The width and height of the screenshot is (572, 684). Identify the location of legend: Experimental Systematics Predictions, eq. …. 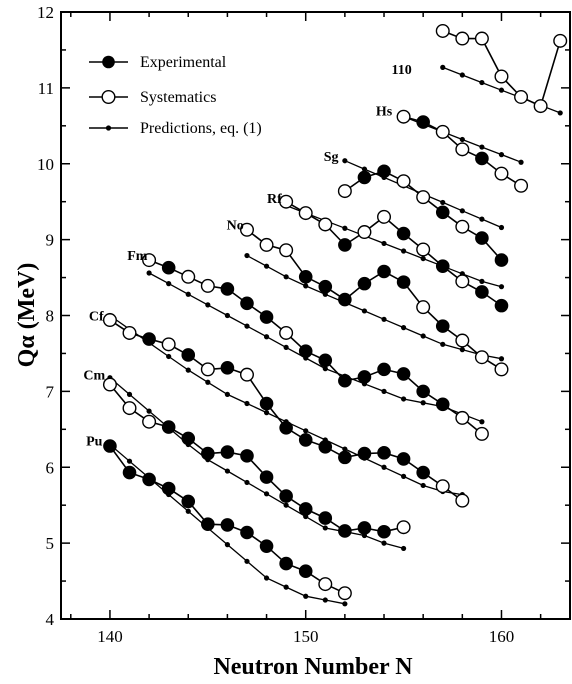
(175, 95).